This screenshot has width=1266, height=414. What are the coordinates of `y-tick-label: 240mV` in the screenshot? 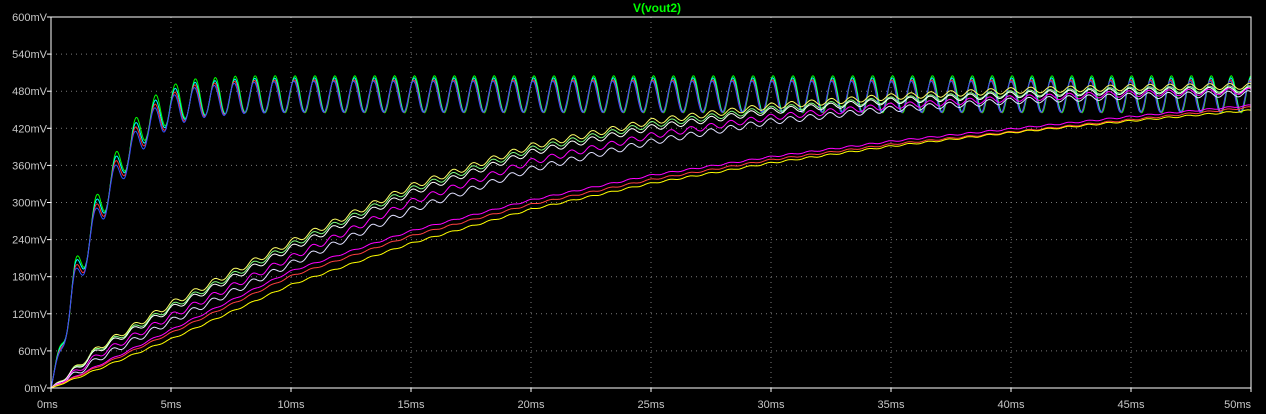 It's located at (30, 241).